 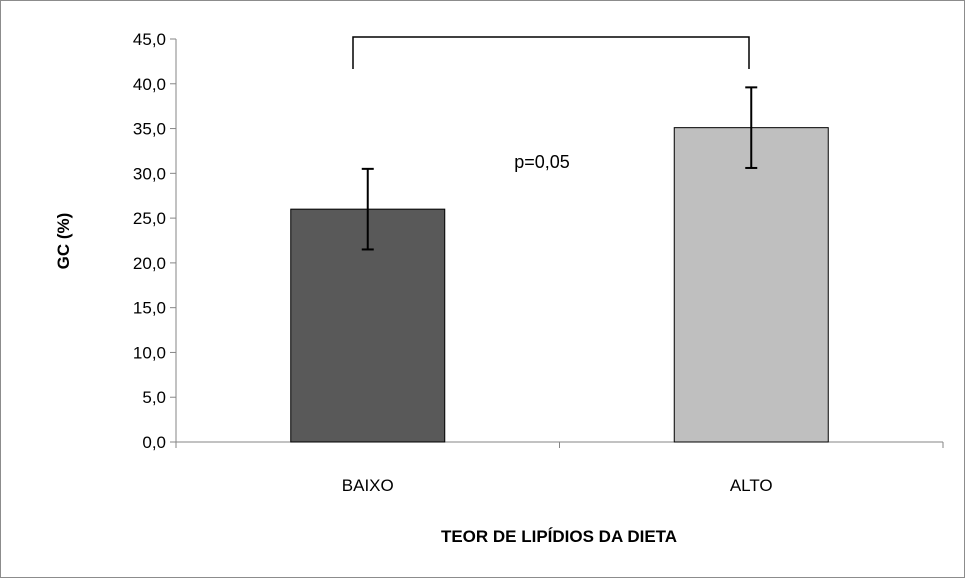 What do you see at coordinates (559, 536) in the screenshot?
I see `x-axis-title: TEOR DE LIPÍDIOS DA DIETA` at bounding box center [559, 536].